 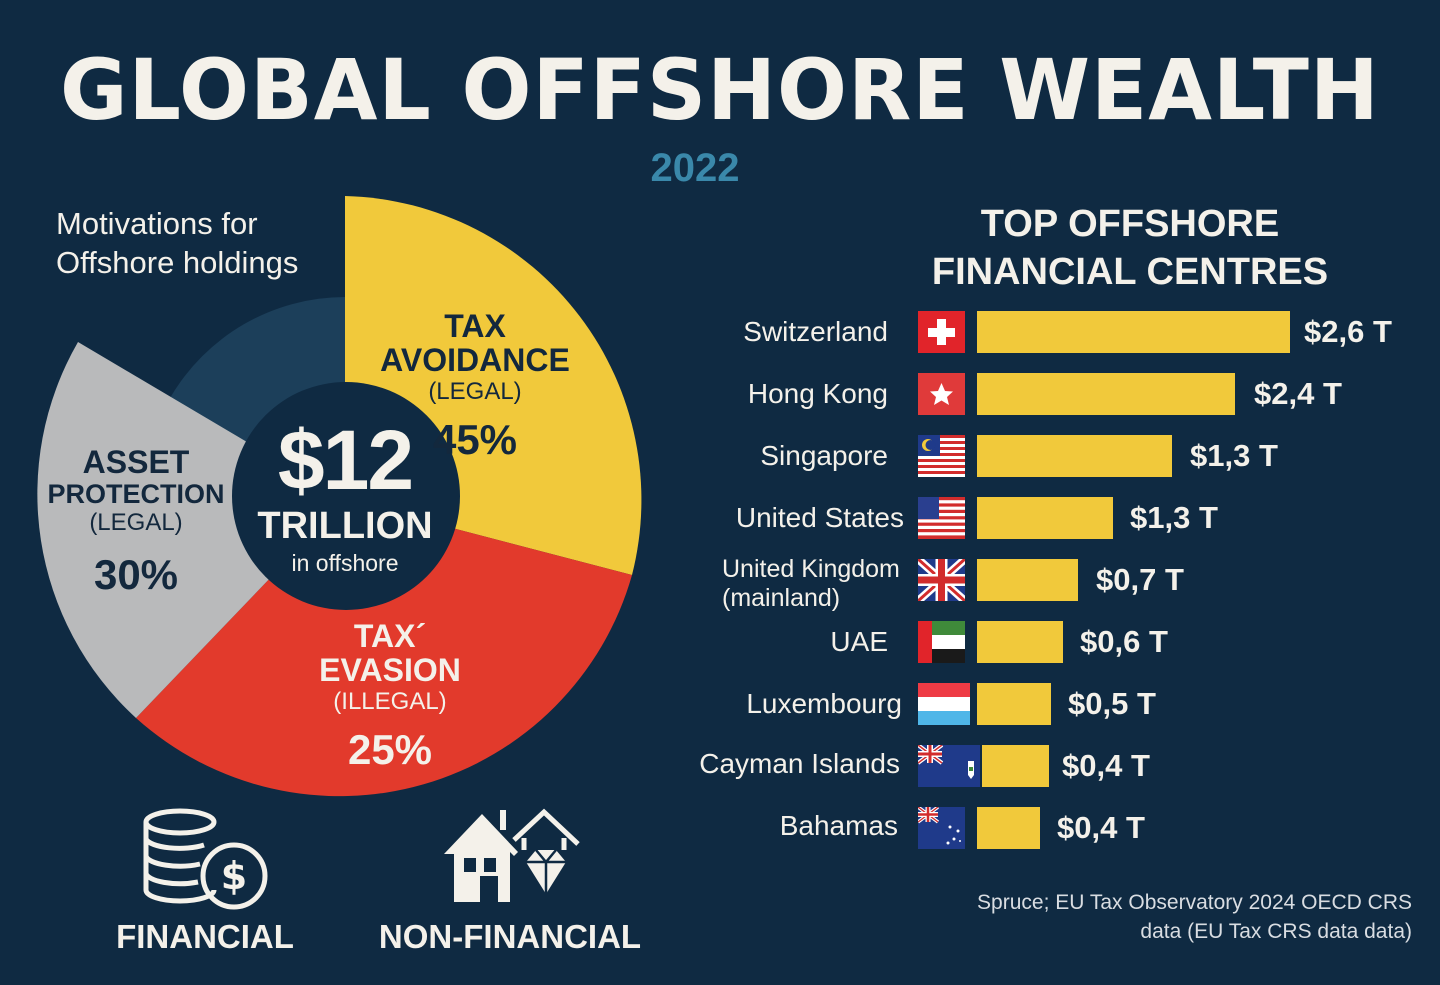 I want to click on pie-center-total: $12 TRILLION in offshore, so click(x=345, y=497).